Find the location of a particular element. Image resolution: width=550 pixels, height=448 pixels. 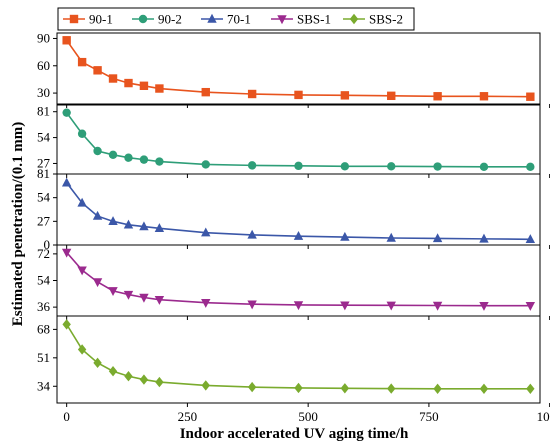

legend: 90-1 90-2 70-1 SBS-1 SBS-2 is located at coordinates (236, 19).